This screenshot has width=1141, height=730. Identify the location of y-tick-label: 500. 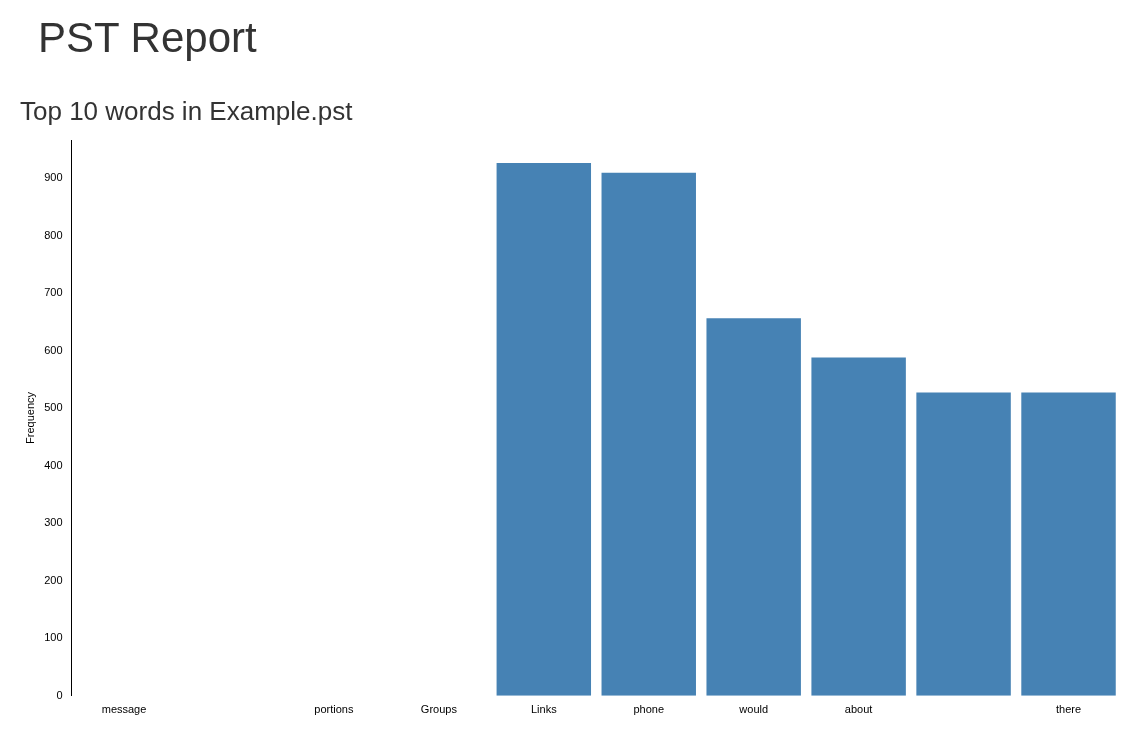
(53, 407).